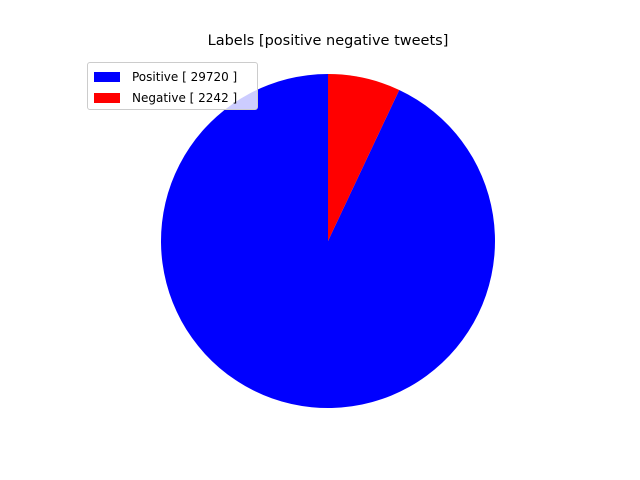 This screenshot has height=480, width=640. I want to click on legend-swatch-positive, so click(107, 77).